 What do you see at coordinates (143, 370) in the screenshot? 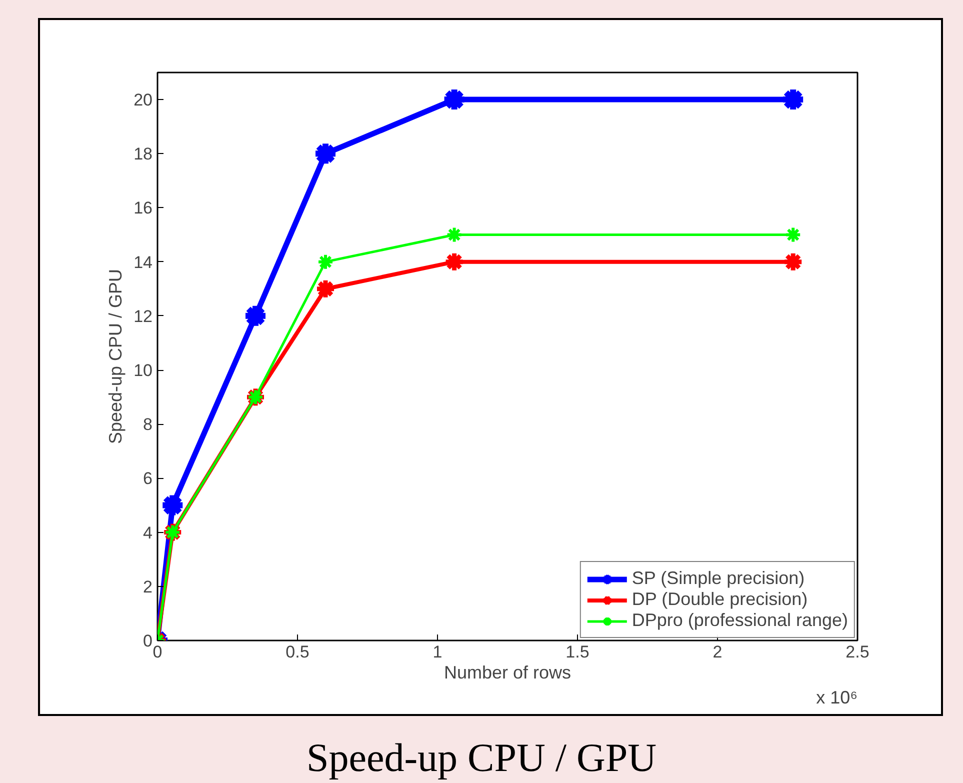
I see `y-tick-label: 10` at bounding box center [143, 370].